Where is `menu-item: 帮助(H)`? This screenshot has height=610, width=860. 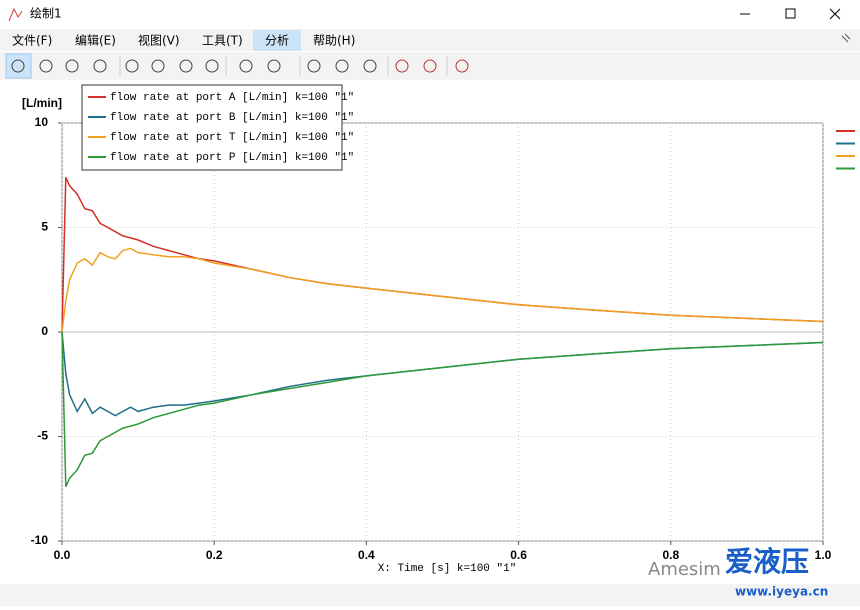
menu-item: 帮助(H) is located at coordinates (334, 41).